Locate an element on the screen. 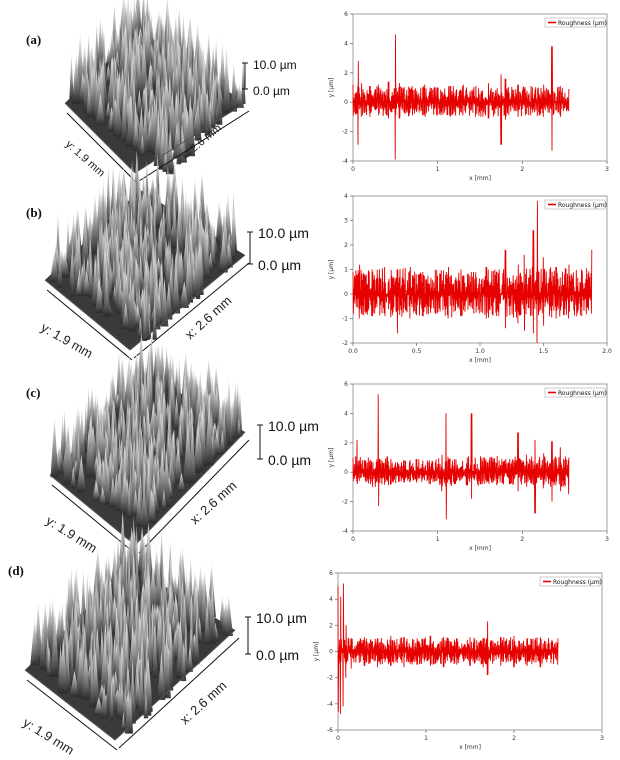 The width and height of the screenshot is (620, 760). y-tick-label: 0 is located at coordinates (331, 652).